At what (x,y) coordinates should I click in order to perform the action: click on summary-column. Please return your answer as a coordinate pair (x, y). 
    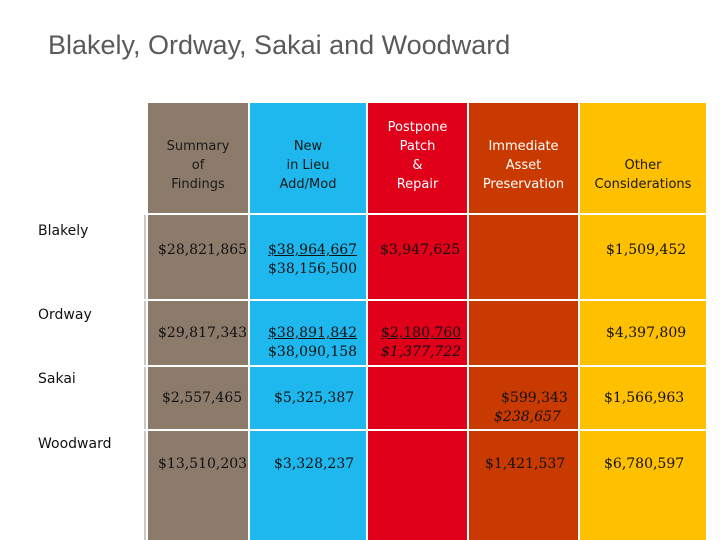
    Looking at the image, I should click on (198, 321).